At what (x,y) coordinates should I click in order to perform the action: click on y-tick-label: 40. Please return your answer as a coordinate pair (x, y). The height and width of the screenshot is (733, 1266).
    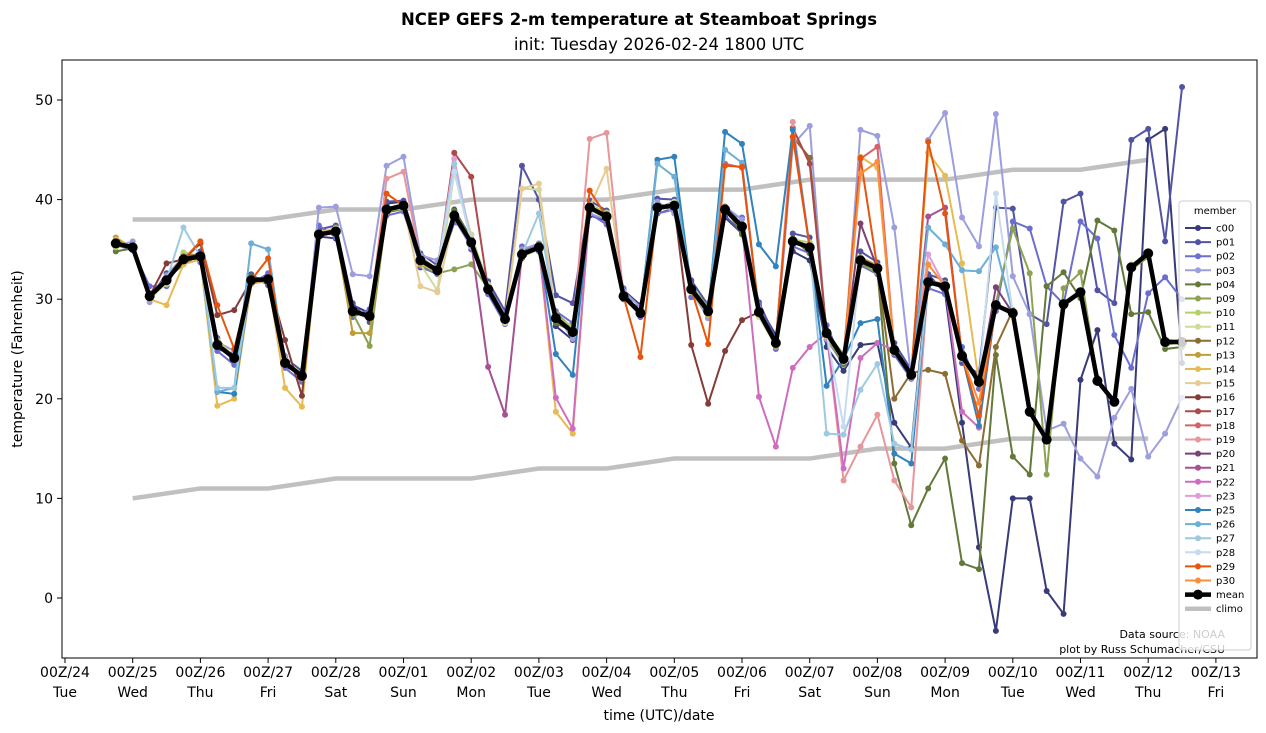
    Looking at the image, I should click on (44, 201).